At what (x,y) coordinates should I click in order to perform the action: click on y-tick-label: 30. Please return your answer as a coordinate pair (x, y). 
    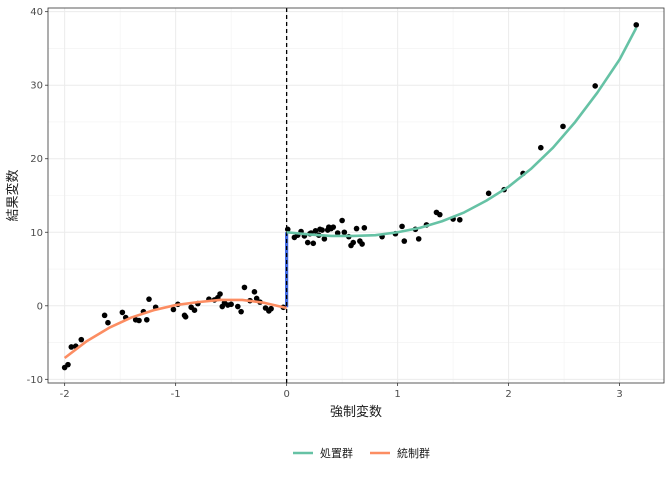
    Looking at the image, I should click on (36, 86).